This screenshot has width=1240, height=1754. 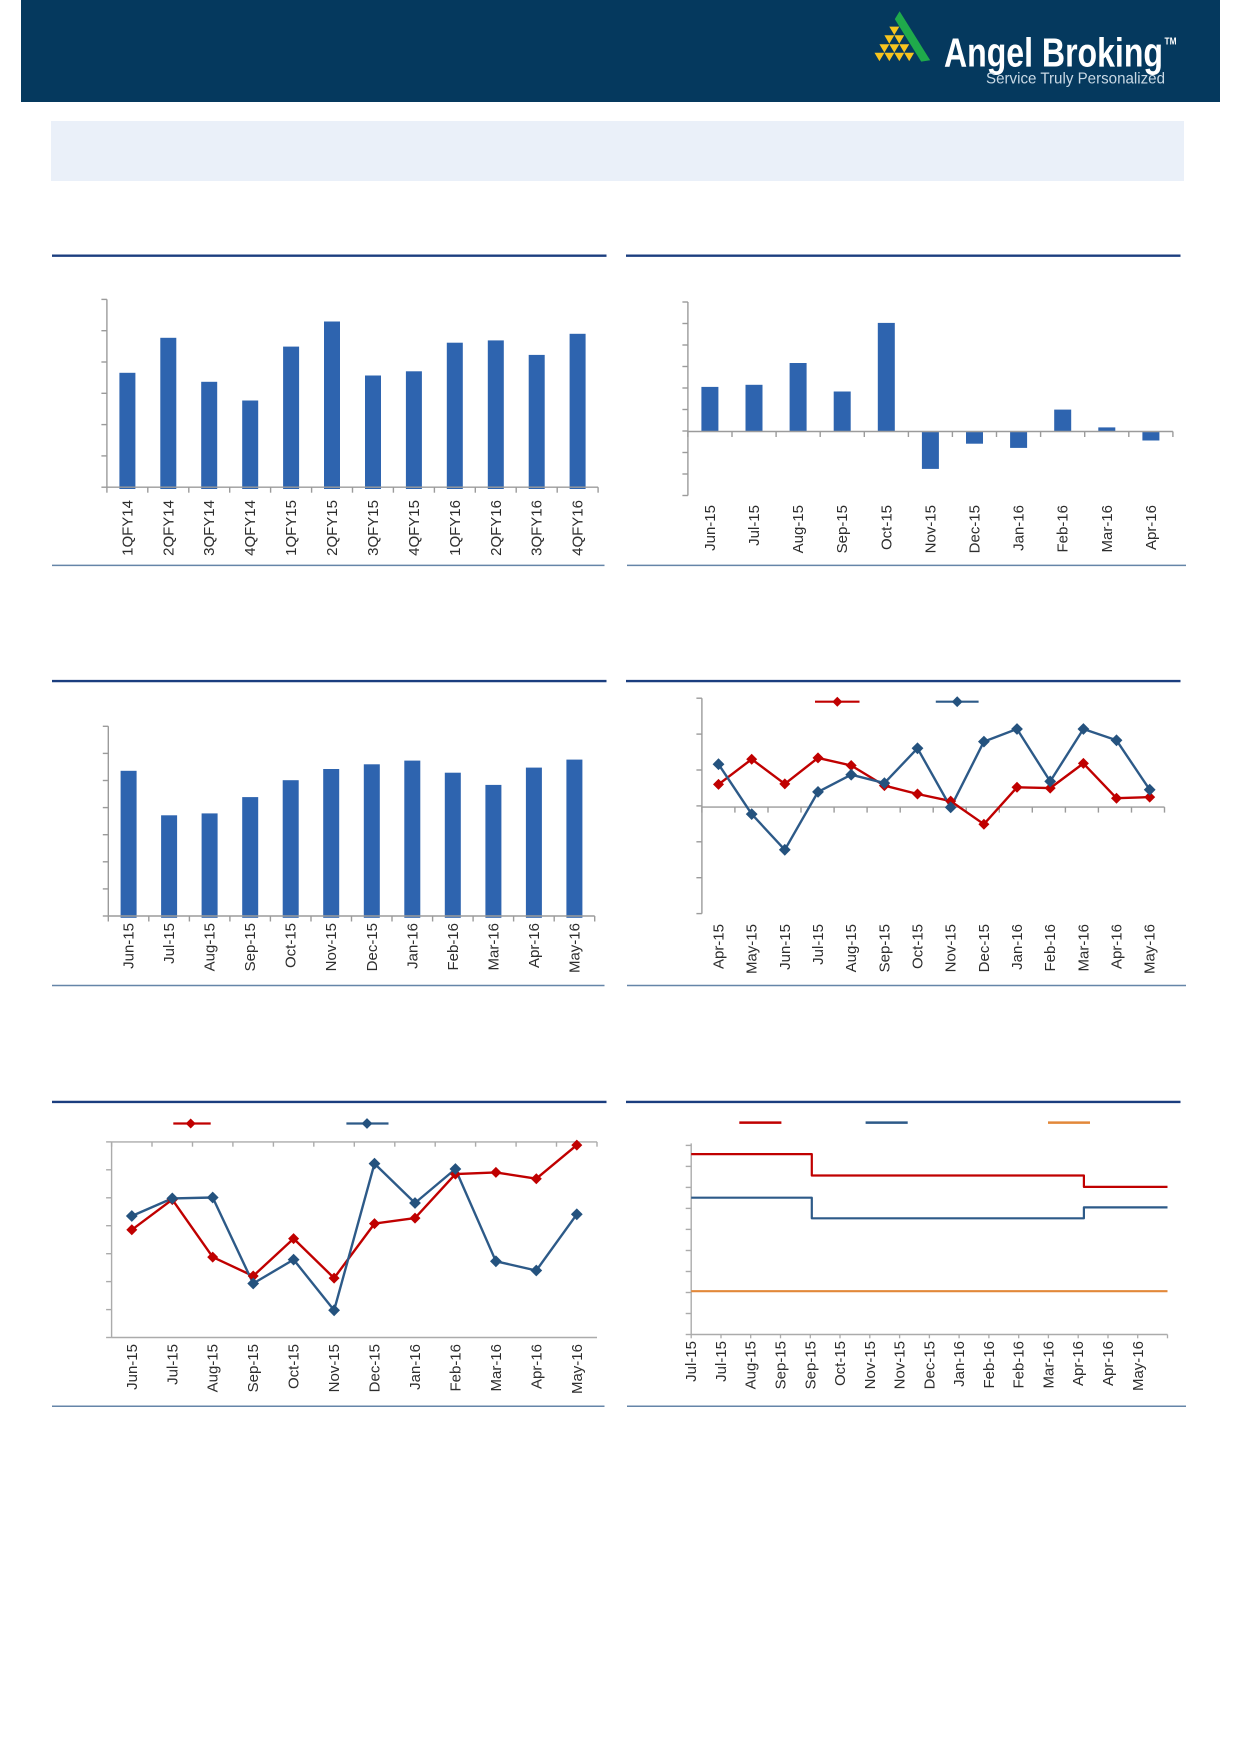 What do you see at coordinates (1075, 79) in the screenshot?
I see `svg-text: Service Truly Personalized` at bounding box center [1075, 79].